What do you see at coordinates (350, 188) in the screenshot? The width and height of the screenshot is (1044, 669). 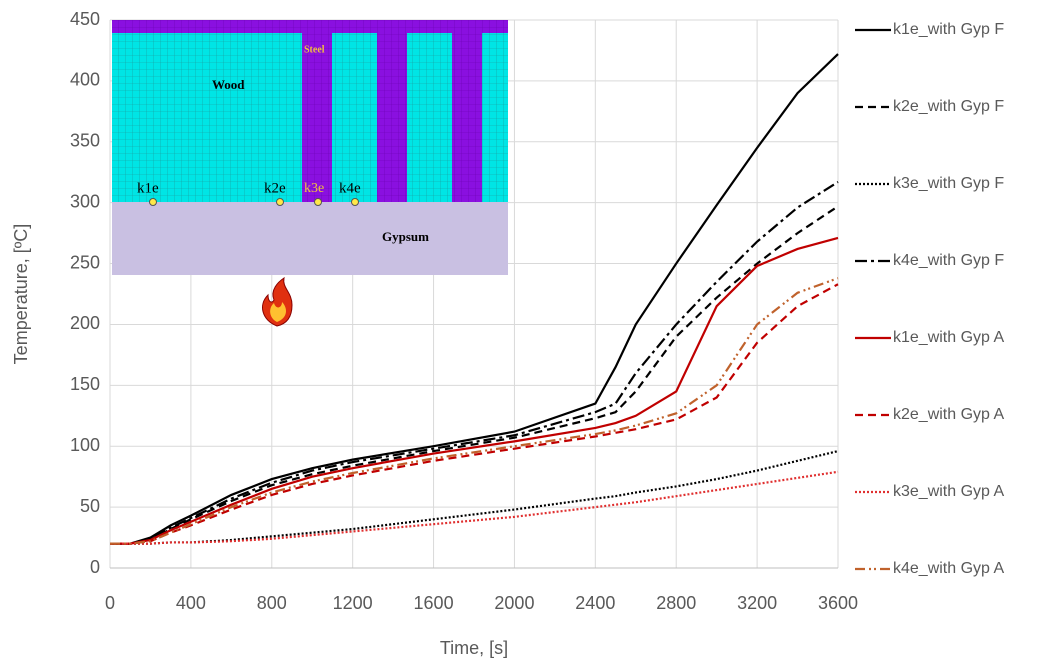 I see `point-label: k4e` at bounding box center [350, 188].